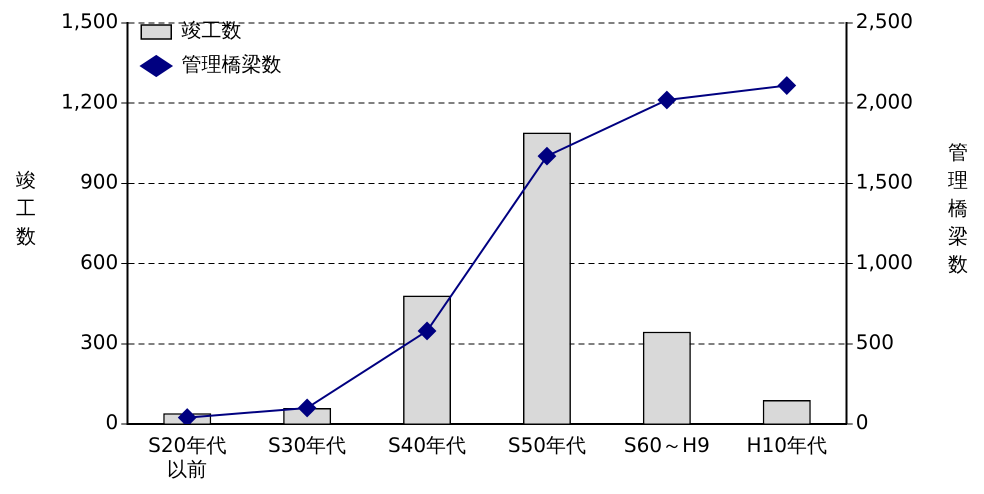  Describe the element at coordinates (958, 208) in the screenshot. I see `y2-axis-title: 管理橋梁数` at that location.